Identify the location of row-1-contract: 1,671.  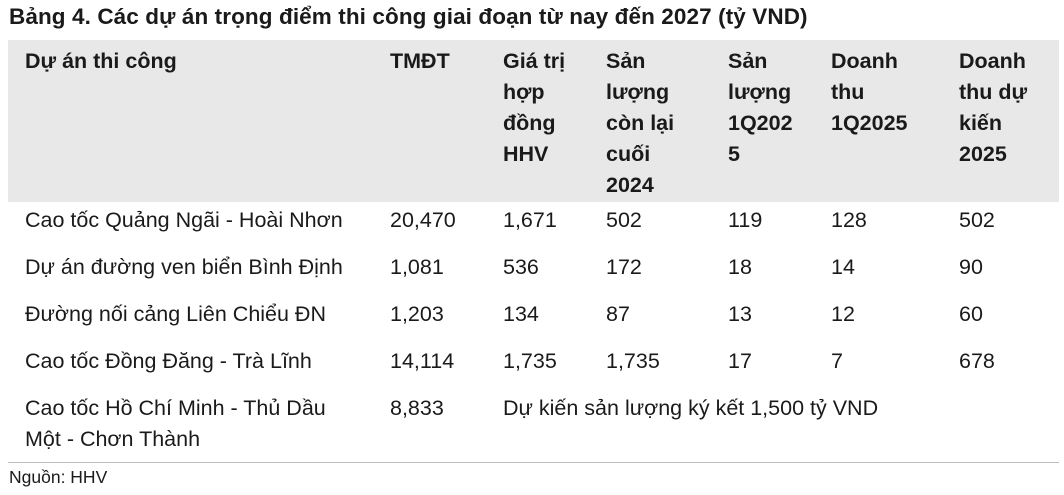
(530, 220).